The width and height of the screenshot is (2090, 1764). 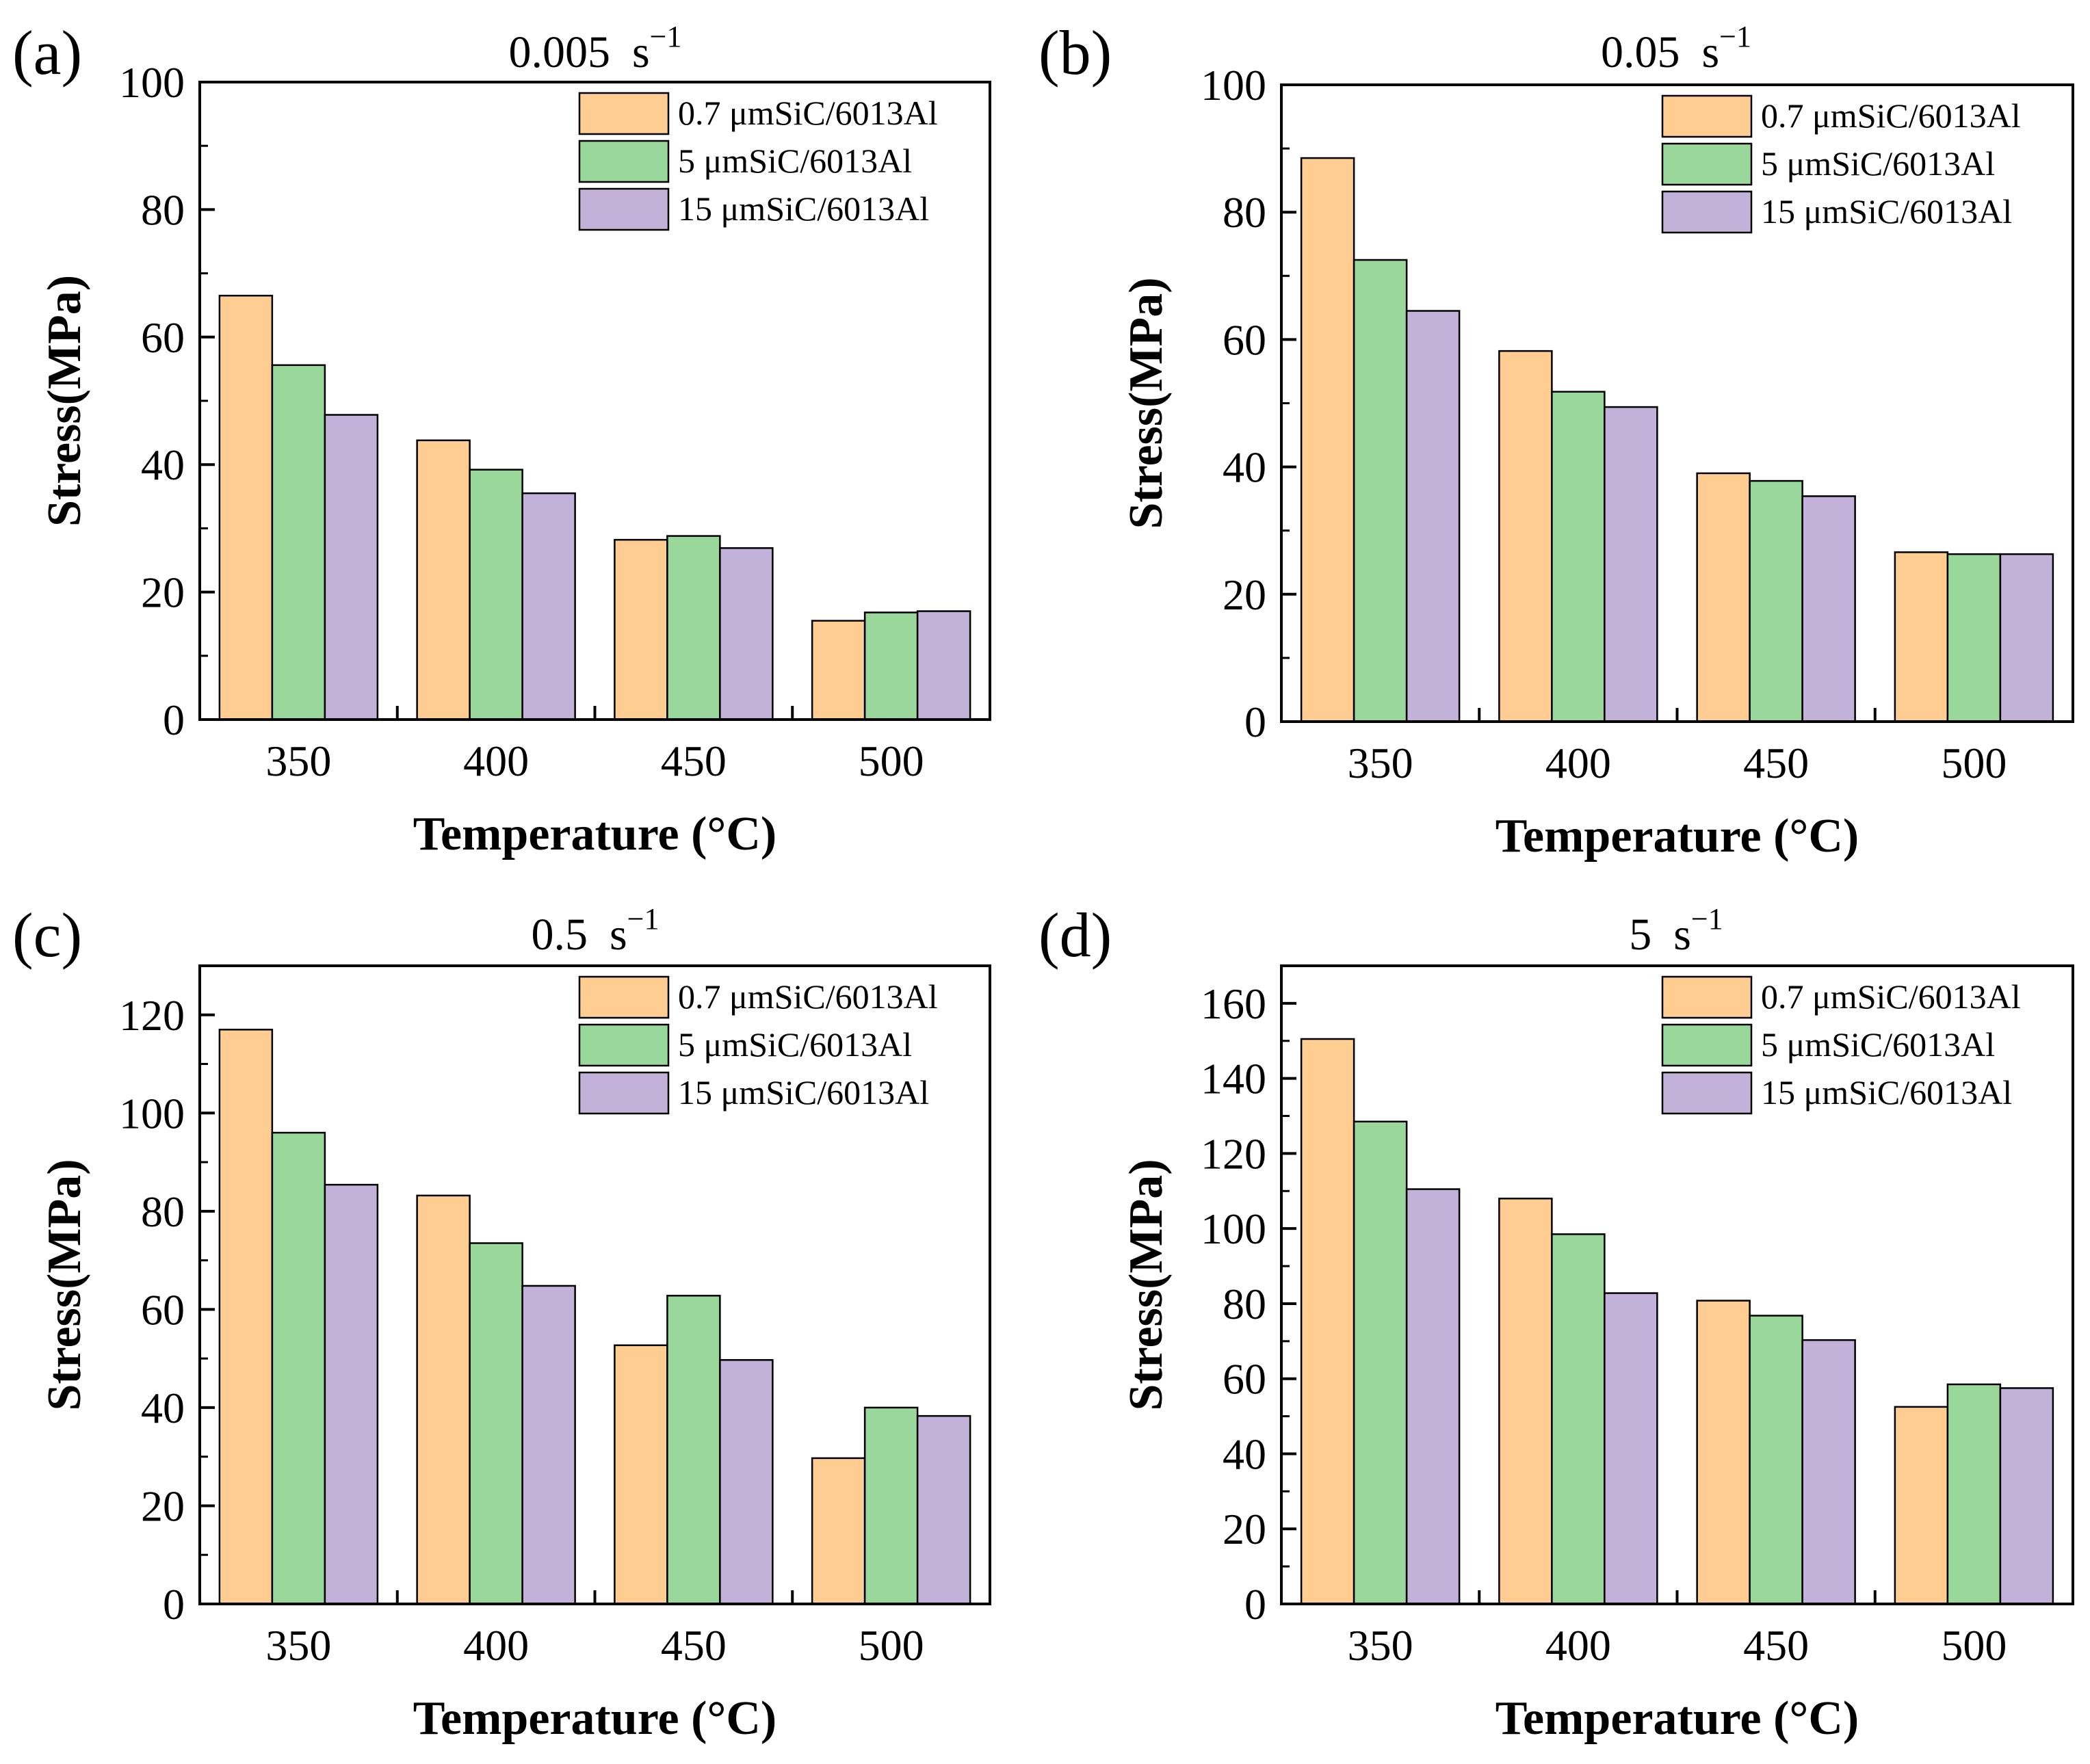 I want to click on y-tick-label: 20, so click(x=1245, y=594).